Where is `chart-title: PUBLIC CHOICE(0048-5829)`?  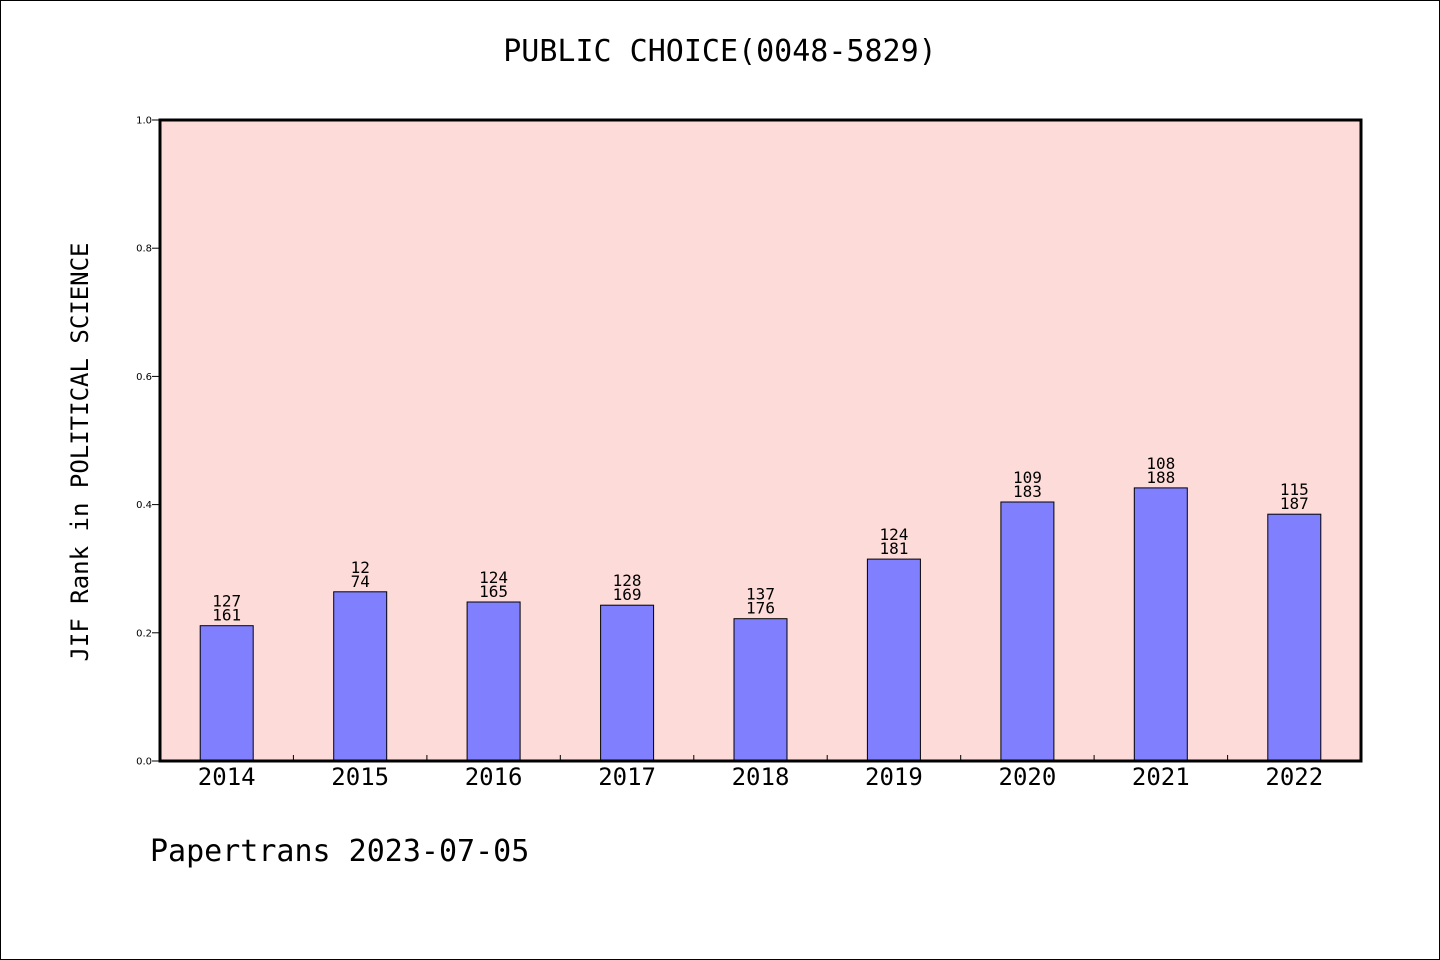 chart-title: PUBLIC CHOICE(0048-5829) is located at coordinates (720, 51).